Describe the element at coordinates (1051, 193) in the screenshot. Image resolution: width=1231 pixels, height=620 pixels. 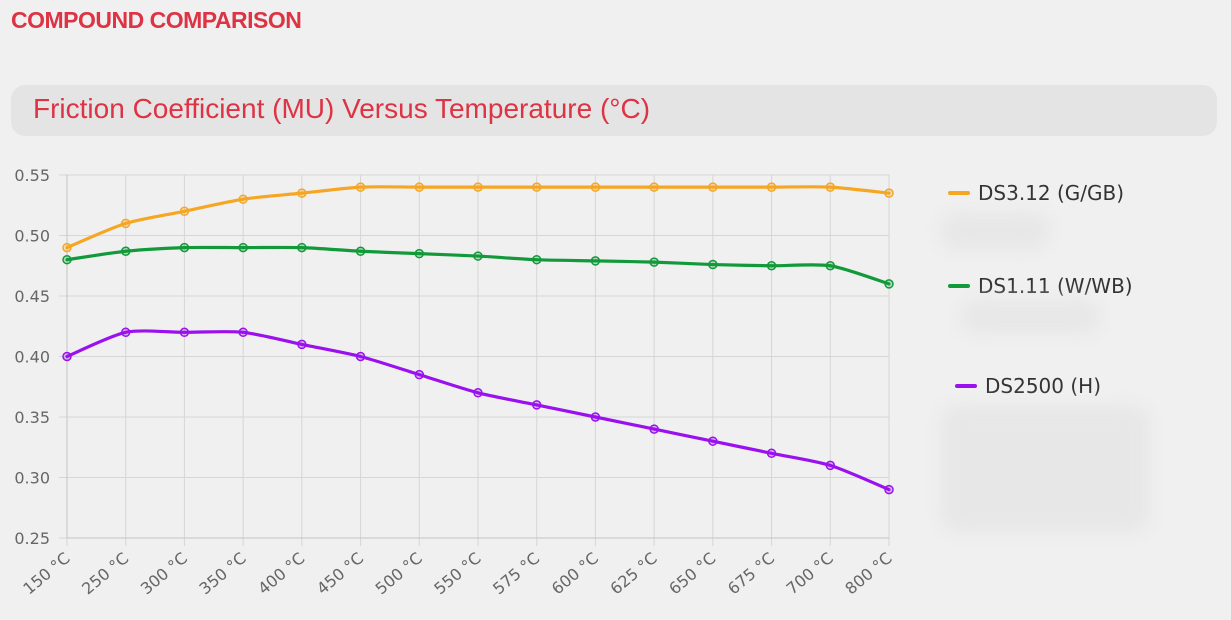
I see `legend-label: DS3.12 (G/GB)` at that location.